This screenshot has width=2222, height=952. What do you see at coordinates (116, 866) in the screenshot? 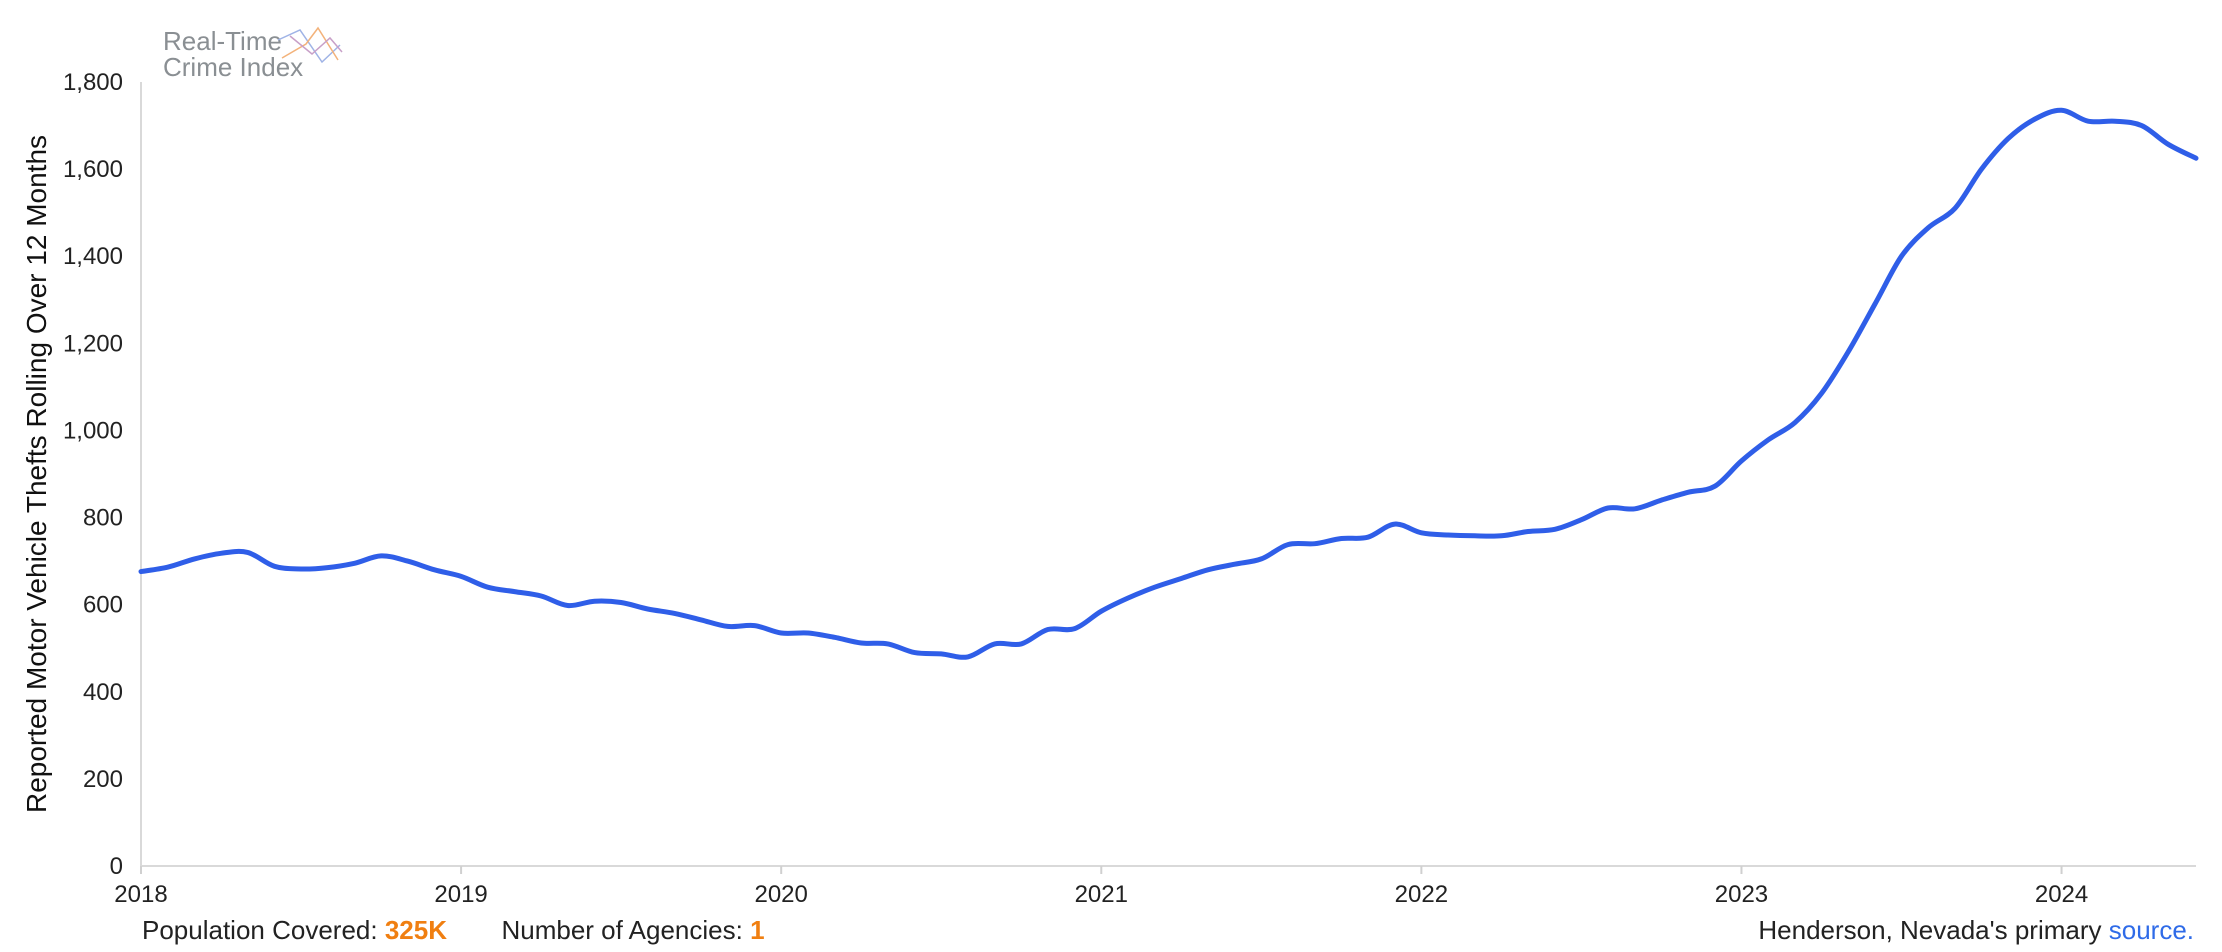
I see `y-tick-label: 0` at bounding box center [116, 866].